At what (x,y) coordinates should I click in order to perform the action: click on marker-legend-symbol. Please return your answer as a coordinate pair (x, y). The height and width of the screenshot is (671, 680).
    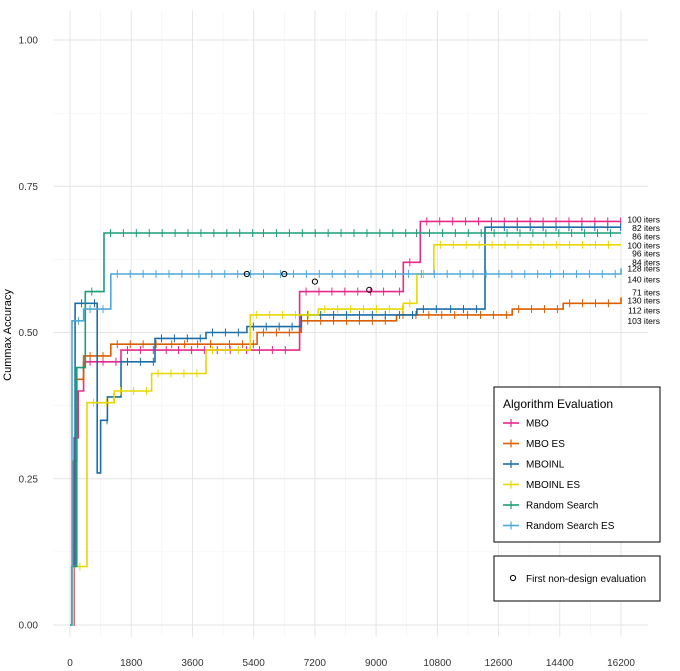
    Looking at the image, I should click on (513, 578).